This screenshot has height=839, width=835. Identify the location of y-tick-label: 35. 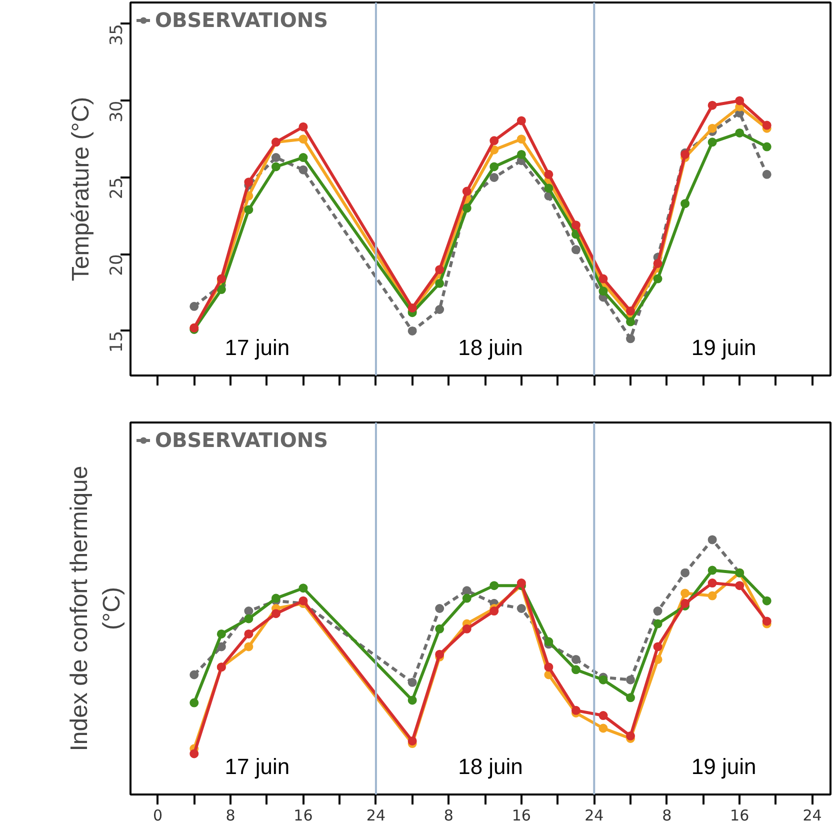
(117, 35).